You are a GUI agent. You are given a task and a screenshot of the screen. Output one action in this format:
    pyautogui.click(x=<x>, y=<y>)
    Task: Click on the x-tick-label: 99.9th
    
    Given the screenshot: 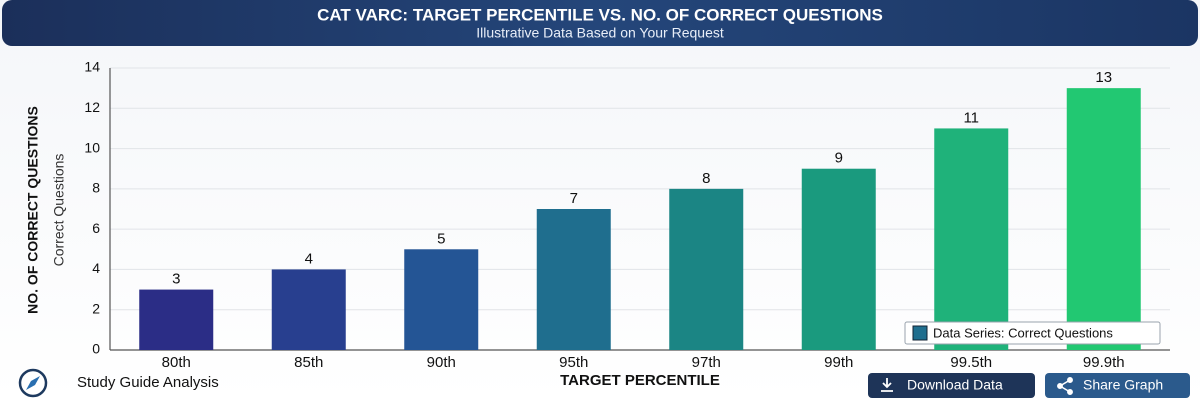 What is the action you would take?
    pyautogui.click(x=1104, y=362)
    